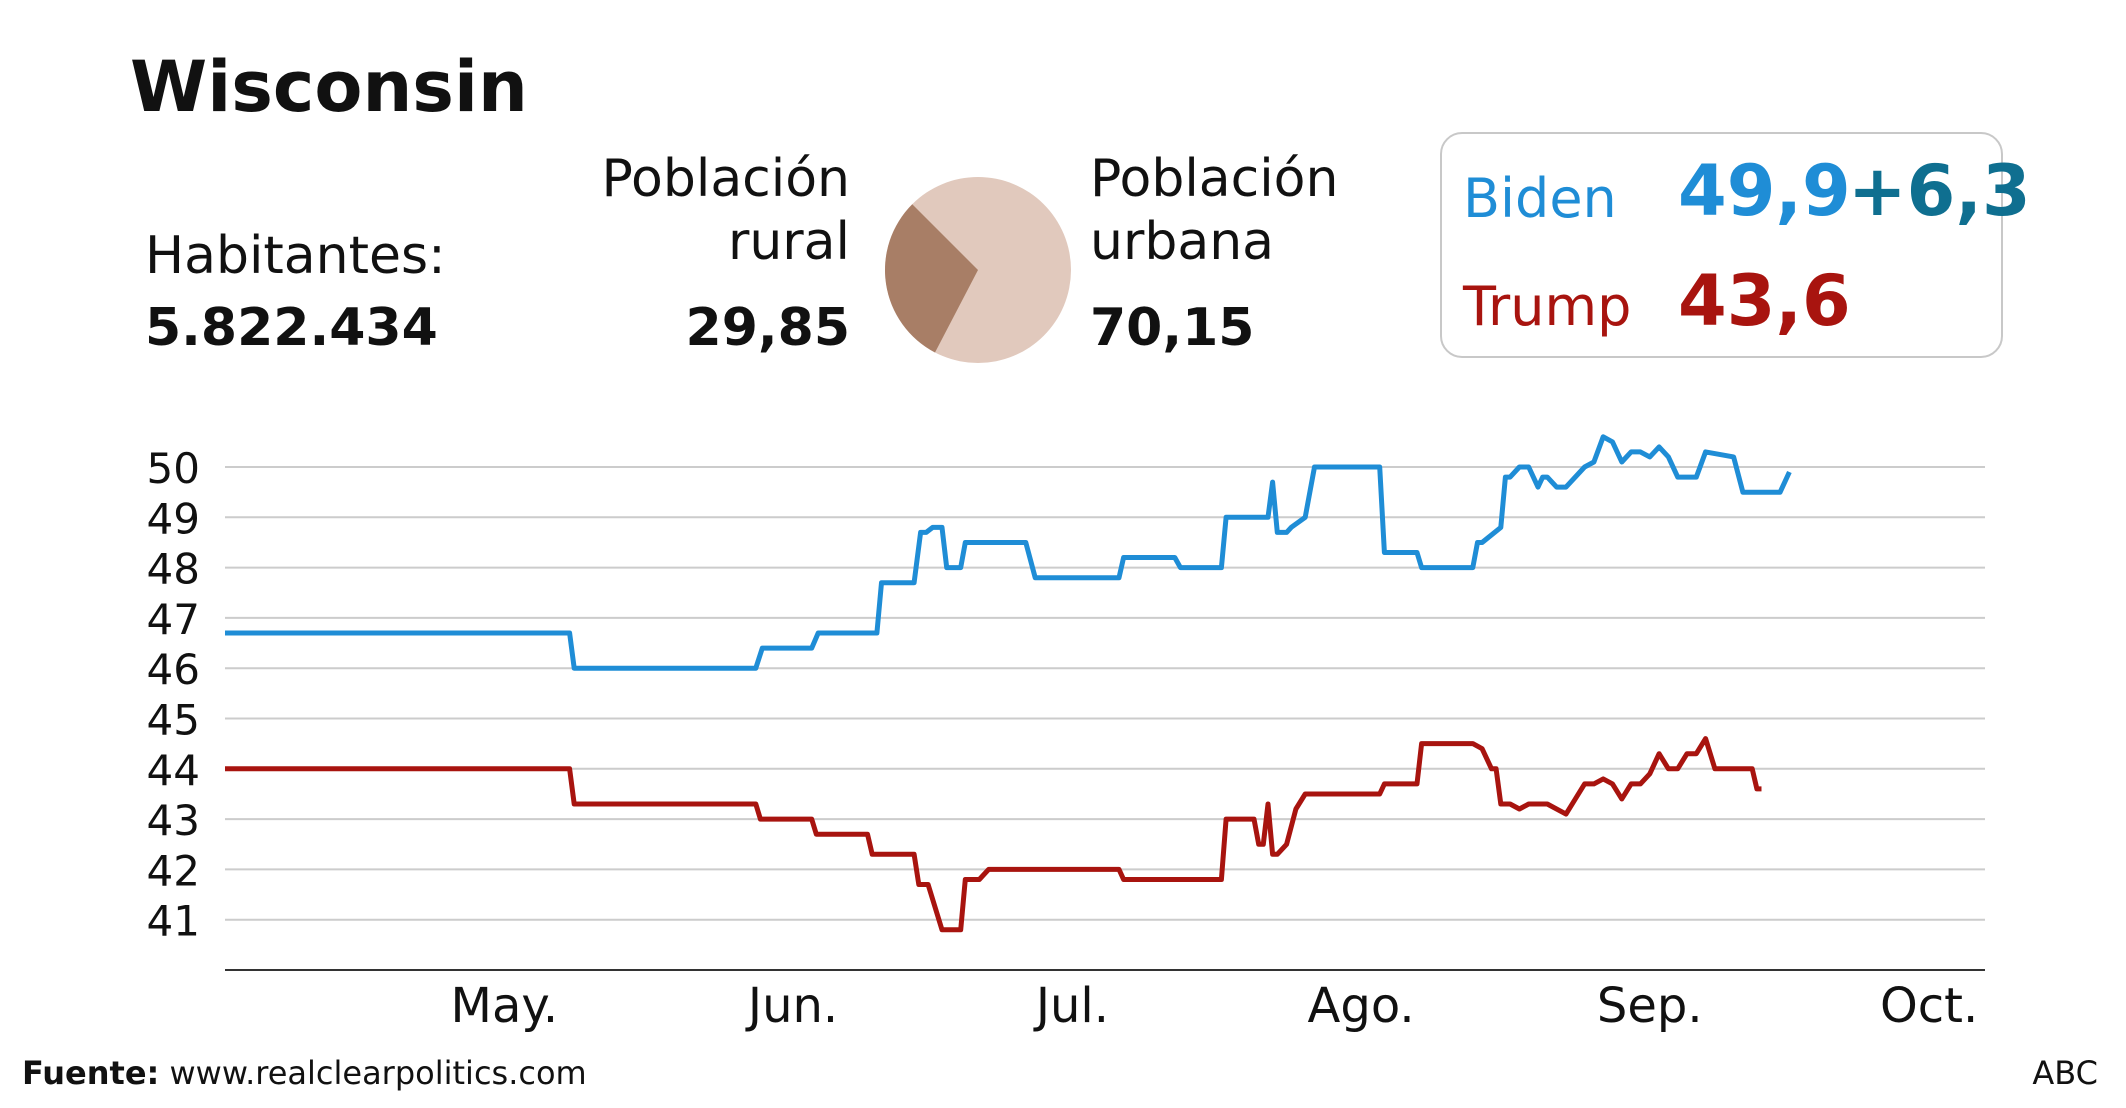 This screenshot has height=1108, width=2126. What do you see at coordinates (788, 242) in the screenshot?
I see `rural-label-line2: rural` at bounding box center [788, 242].